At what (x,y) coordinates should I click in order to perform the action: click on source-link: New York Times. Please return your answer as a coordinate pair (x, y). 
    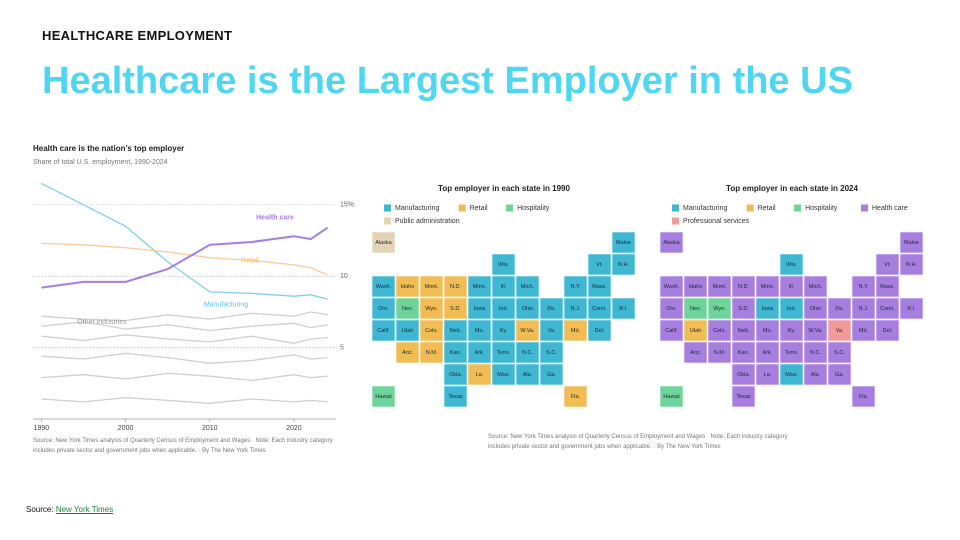
    Looking at the image, I should click on (84, 509).